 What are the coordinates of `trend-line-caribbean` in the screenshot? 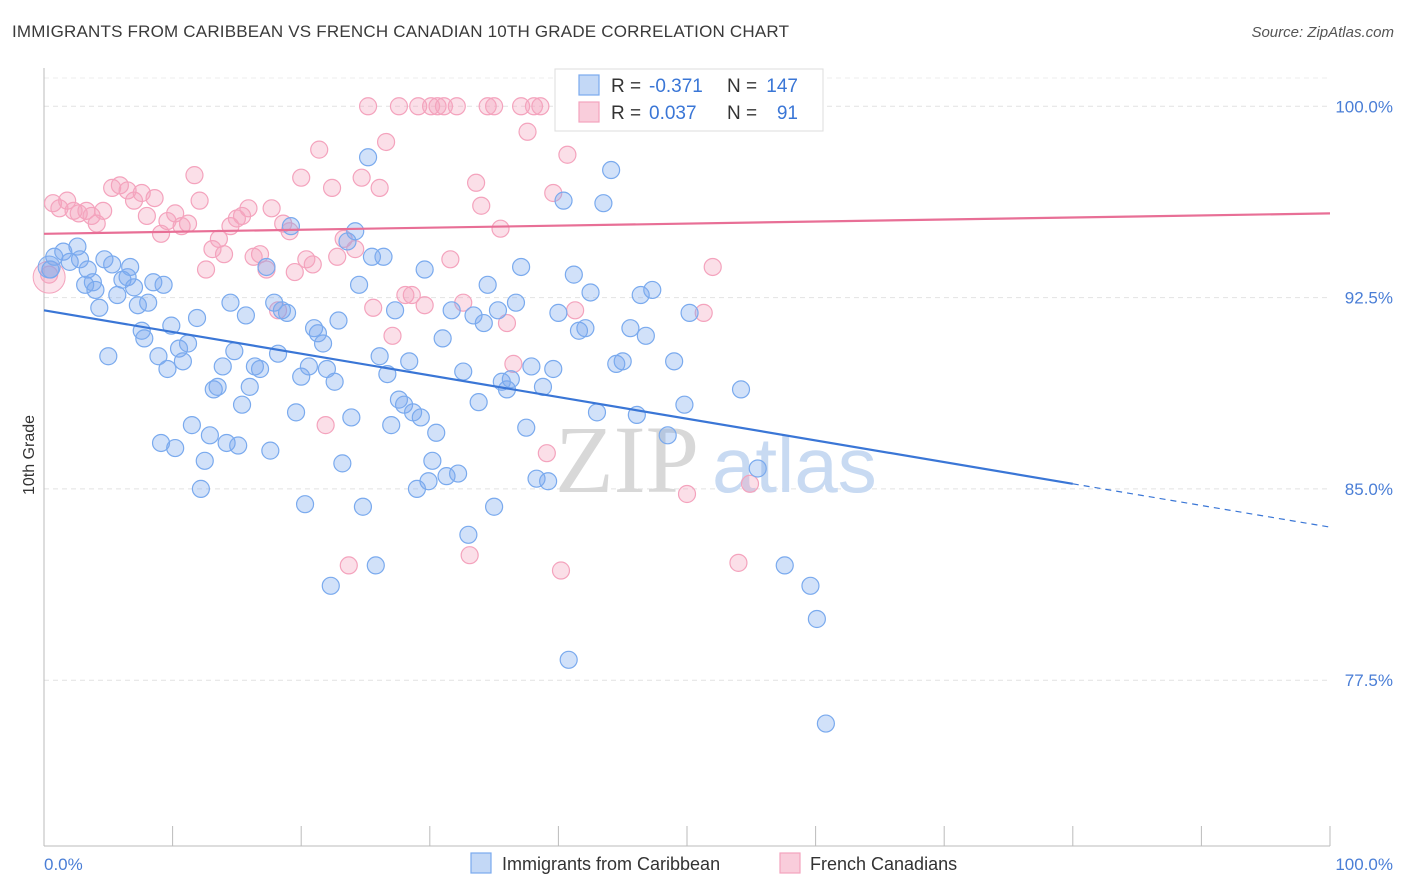 It's located at (558, 397).